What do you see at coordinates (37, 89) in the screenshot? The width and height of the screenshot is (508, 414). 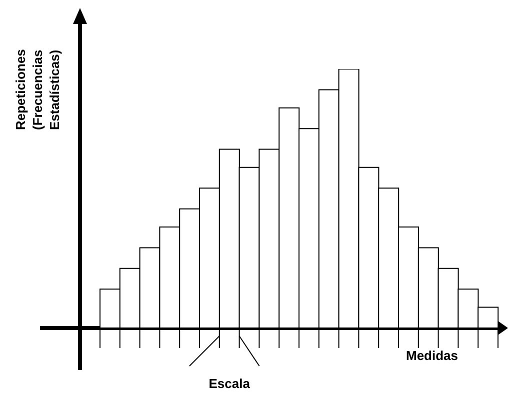 I see `y-axis-title: Repeticiones (Frecuencias Estadísticas)` at bounding box center [37, 89].